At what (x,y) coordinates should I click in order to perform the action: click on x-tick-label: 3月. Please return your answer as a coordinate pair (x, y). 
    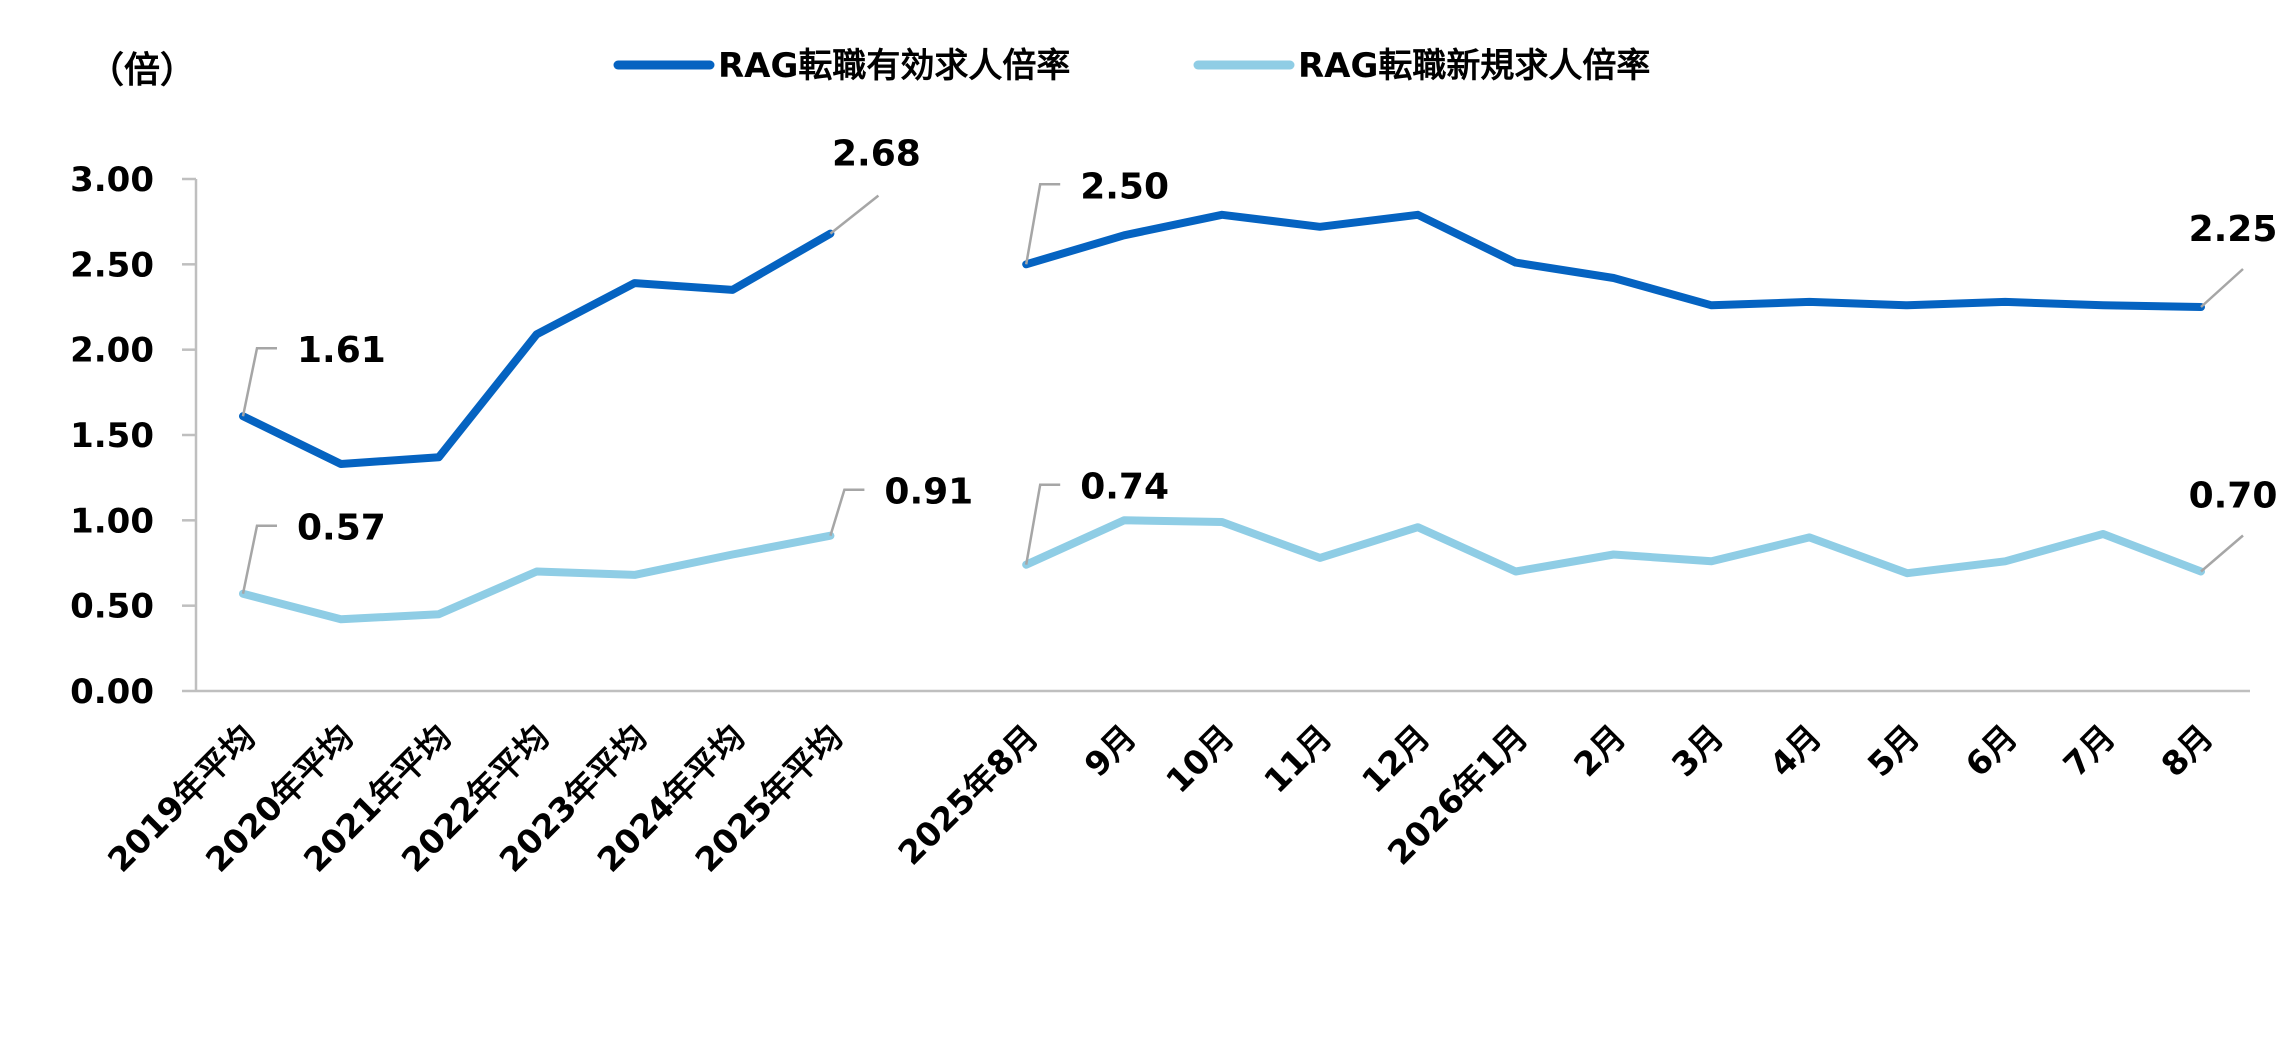
    Looking at the image, I should click on (1697, 750).